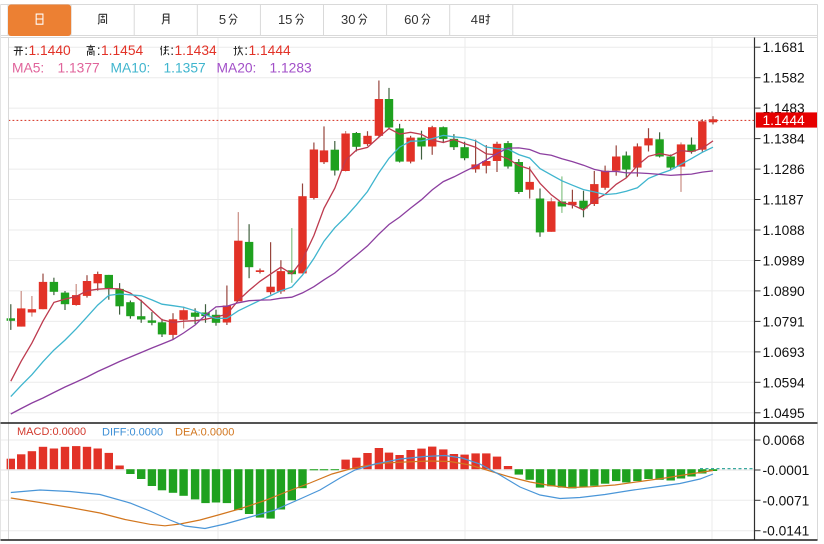  I want to click on svg-text: 1.0693, so click(784, 352).